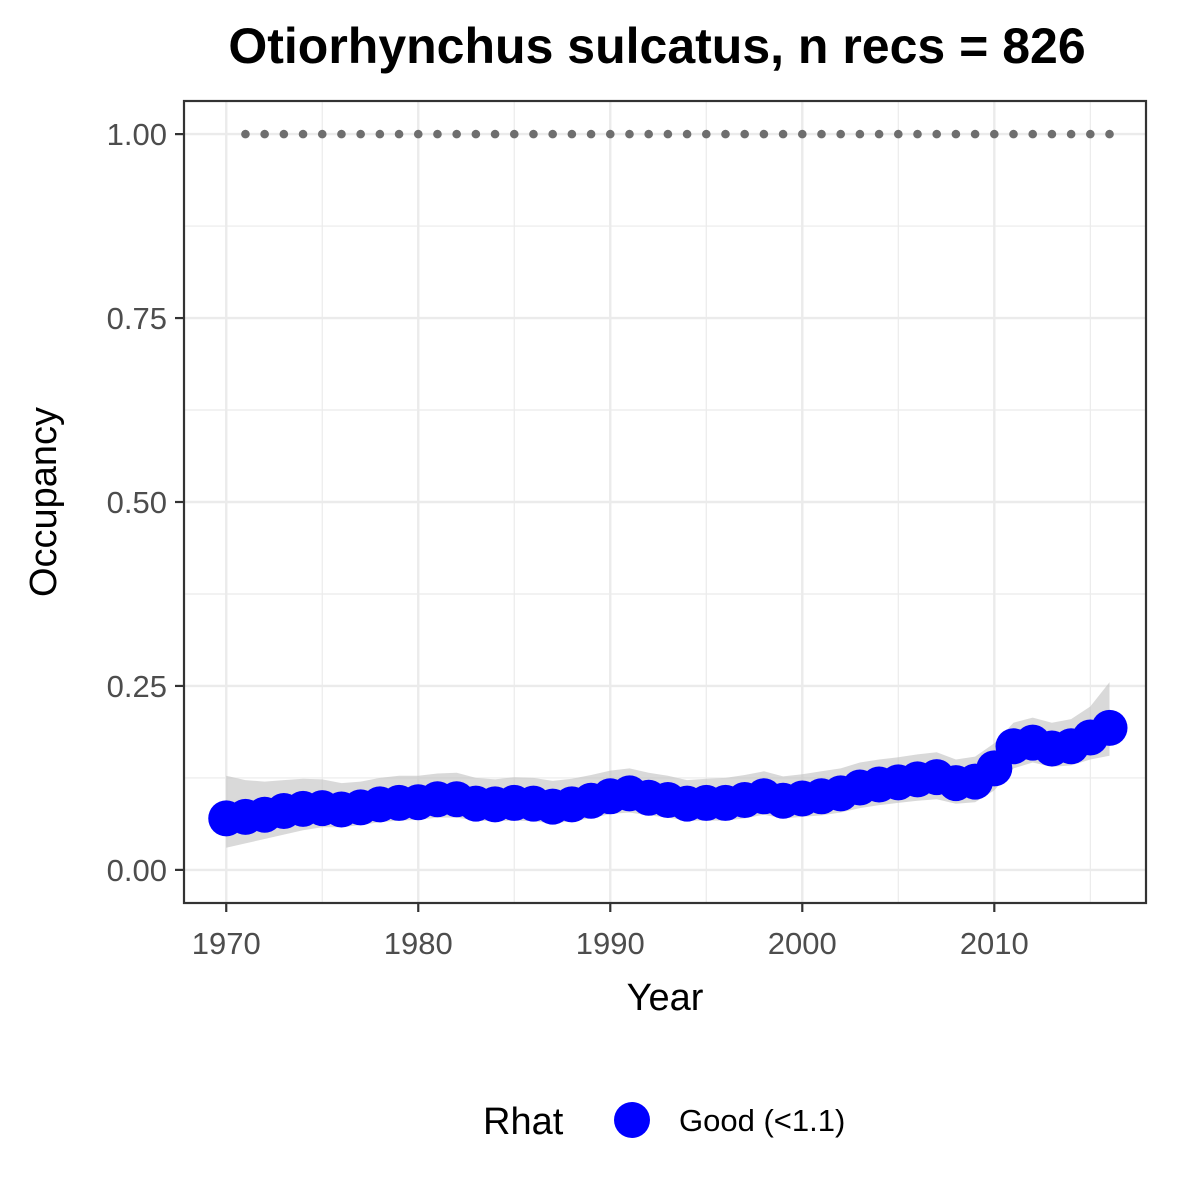 The height and width of the screenshot is (1200, 1200). I want to click on x-axis: 1970 1980 1990 2000 2010, so click(610, 932).